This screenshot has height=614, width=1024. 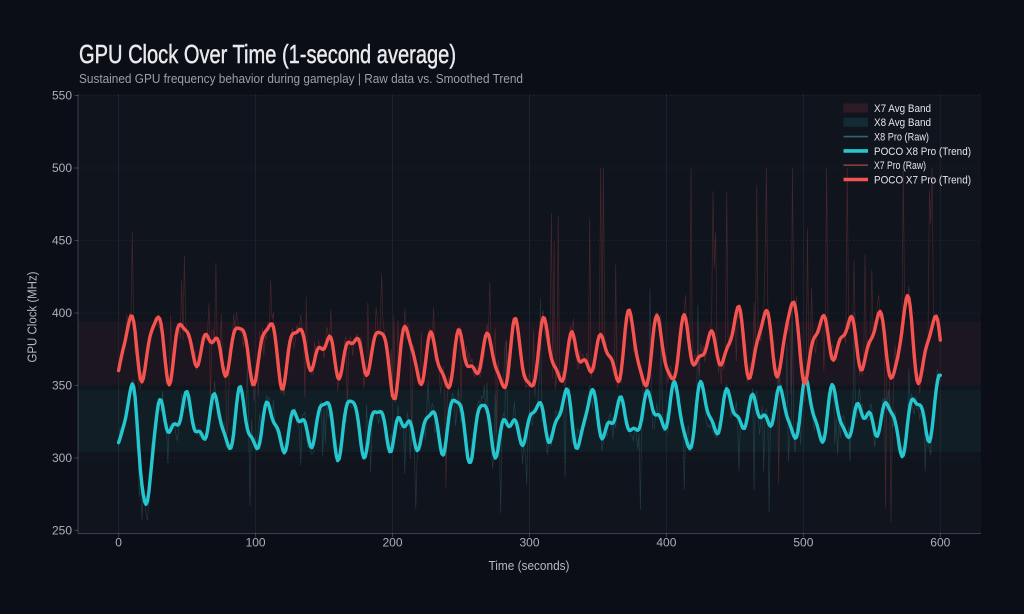 I want to click on svg-text: X7 Pro (Raw), so click(x=900, y=166).